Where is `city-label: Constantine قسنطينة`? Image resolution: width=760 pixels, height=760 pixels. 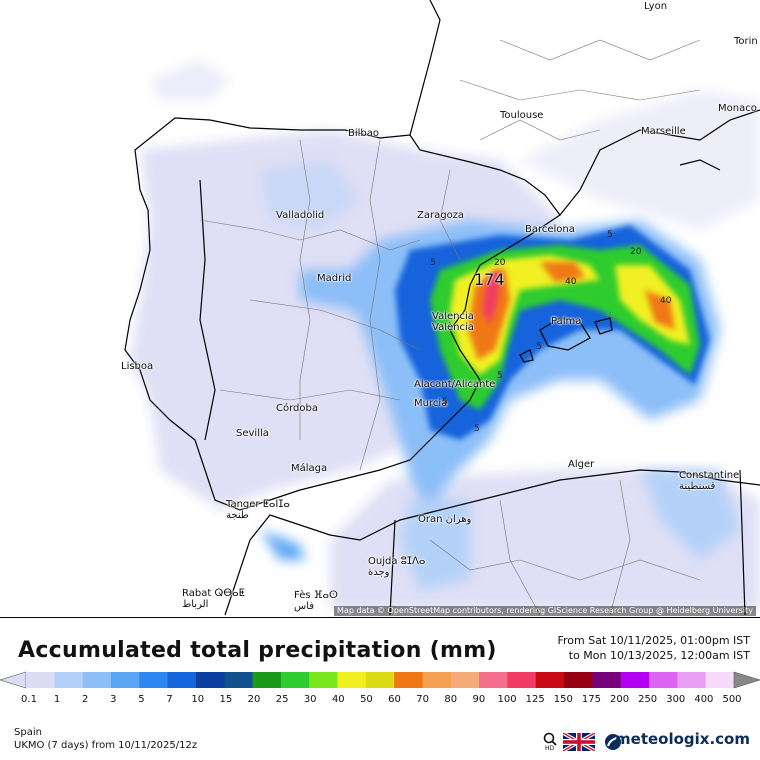
city-label: Constantine قسنطينة is located at coordinates (709, 481).